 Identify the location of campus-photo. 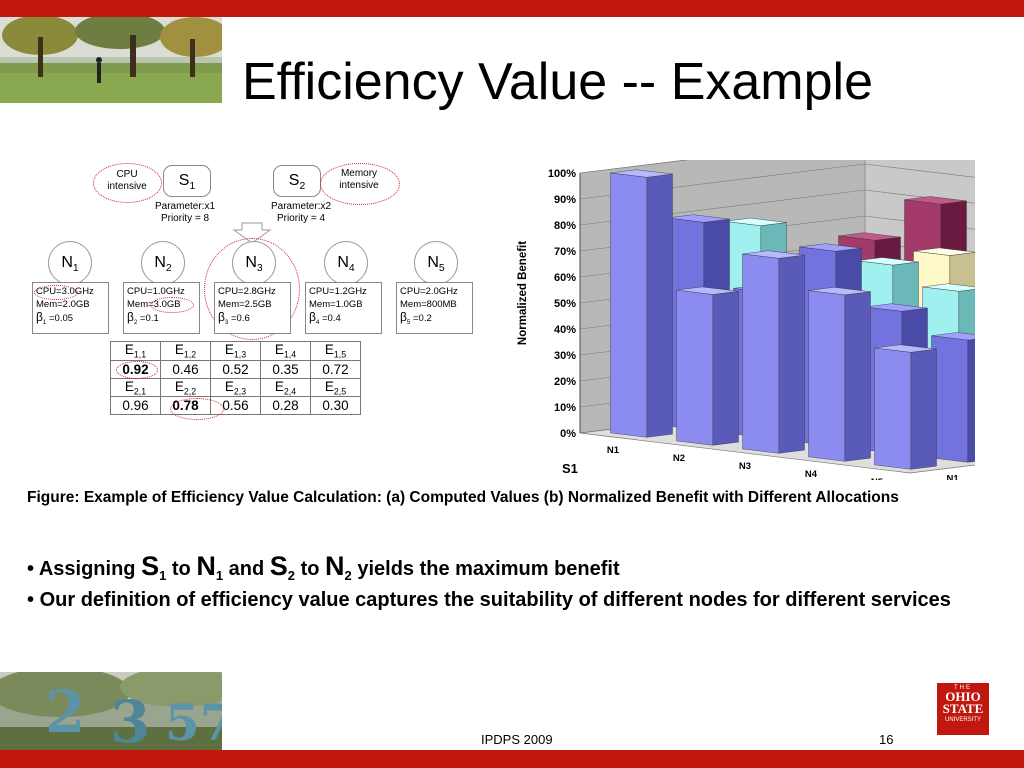
(111, 60).